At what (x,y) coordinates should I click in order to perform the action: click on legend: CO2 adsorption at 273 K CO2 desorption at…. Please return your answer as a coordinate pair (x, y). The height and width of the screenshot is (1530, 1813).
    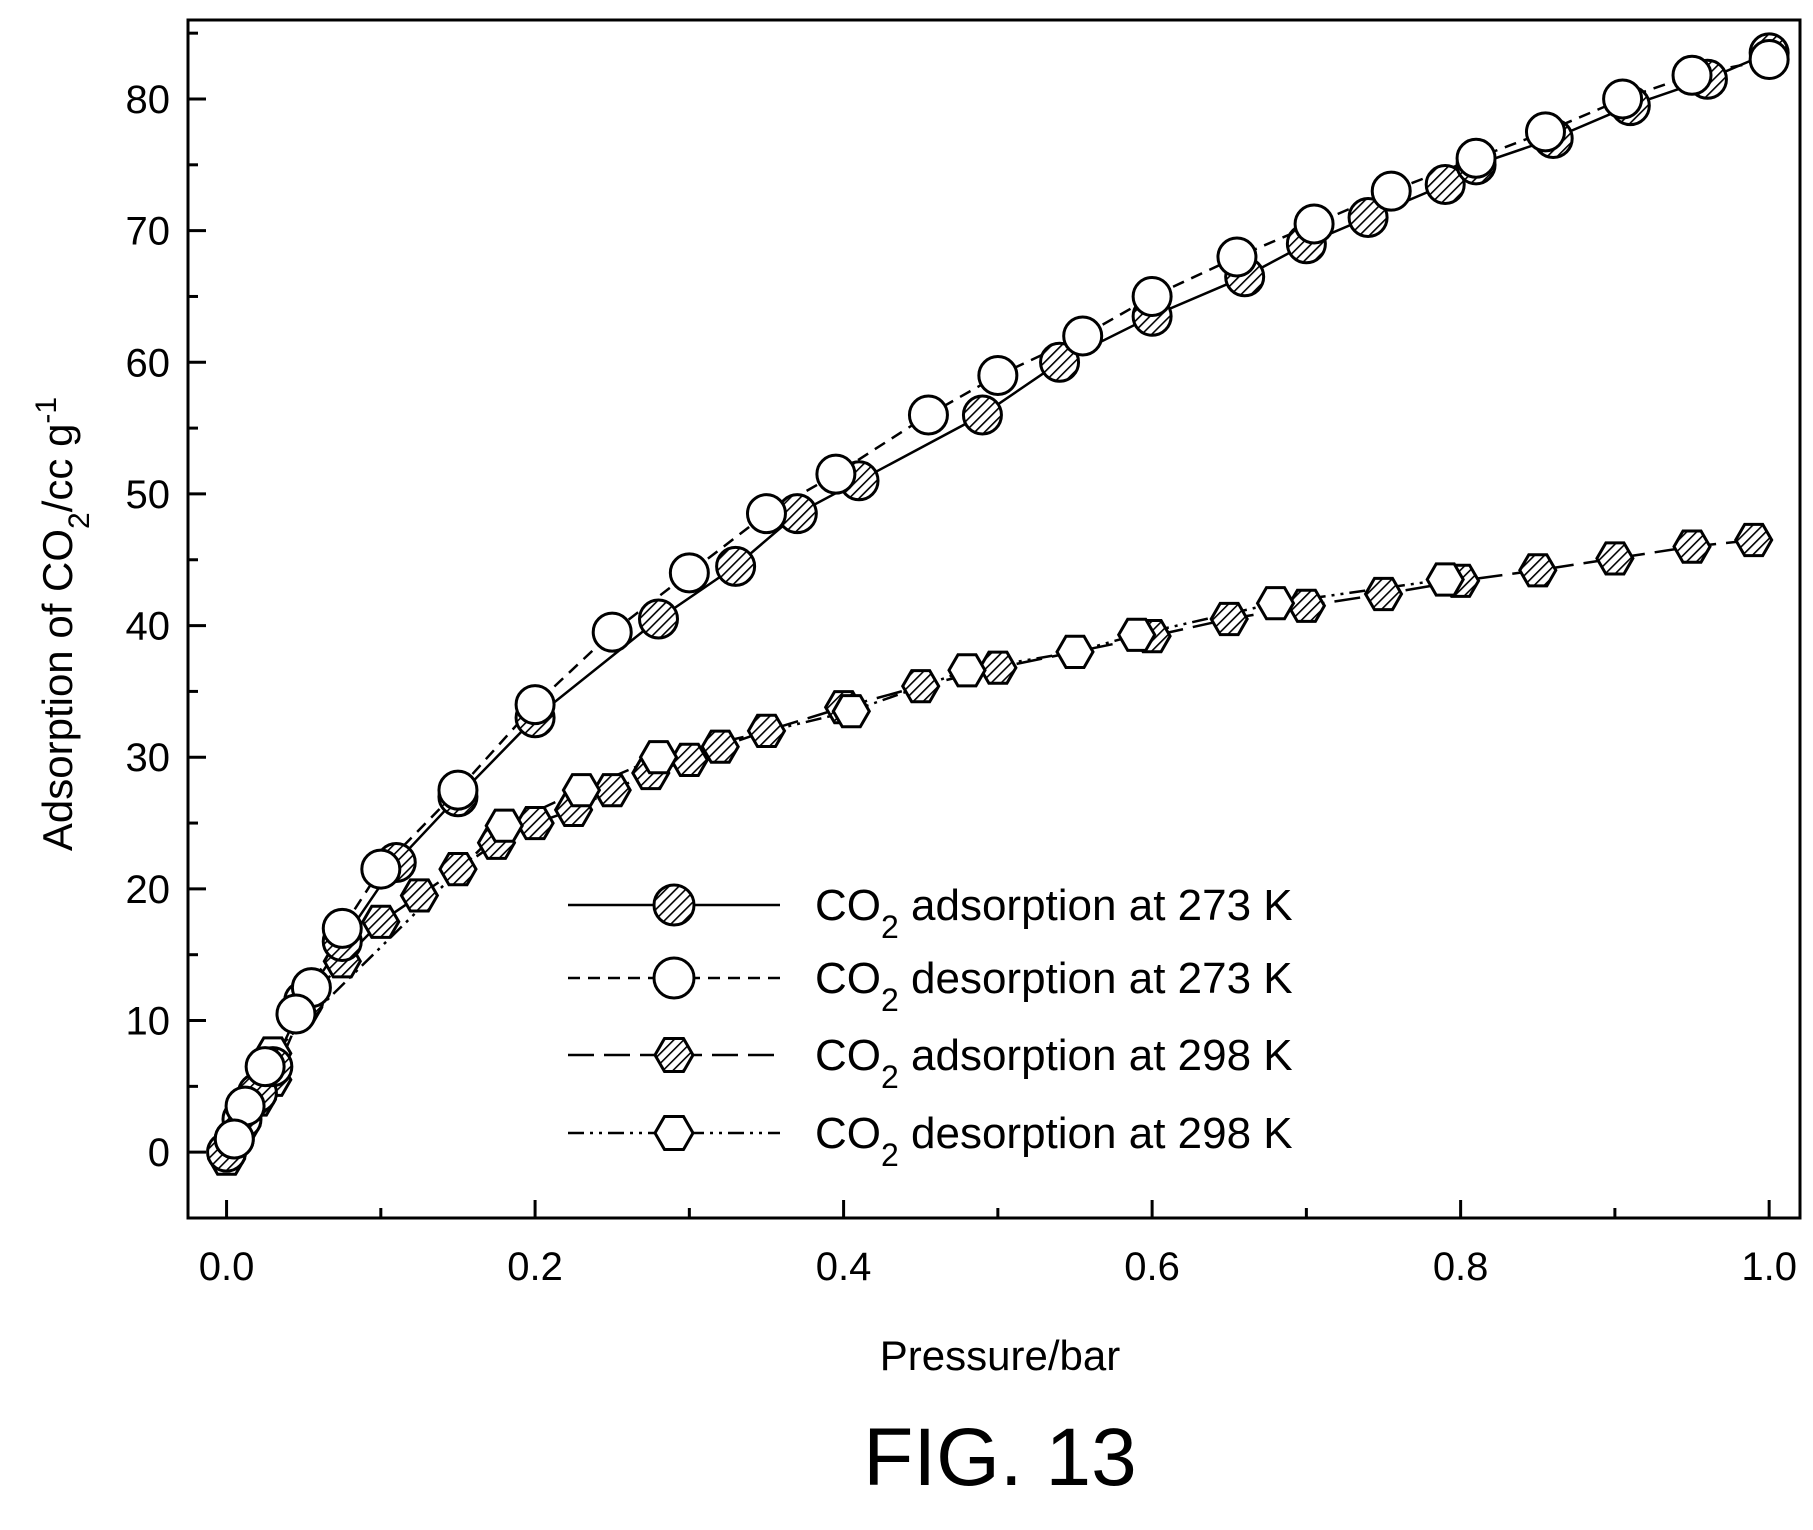
    Looking at the image, I should click on (930, 1027).